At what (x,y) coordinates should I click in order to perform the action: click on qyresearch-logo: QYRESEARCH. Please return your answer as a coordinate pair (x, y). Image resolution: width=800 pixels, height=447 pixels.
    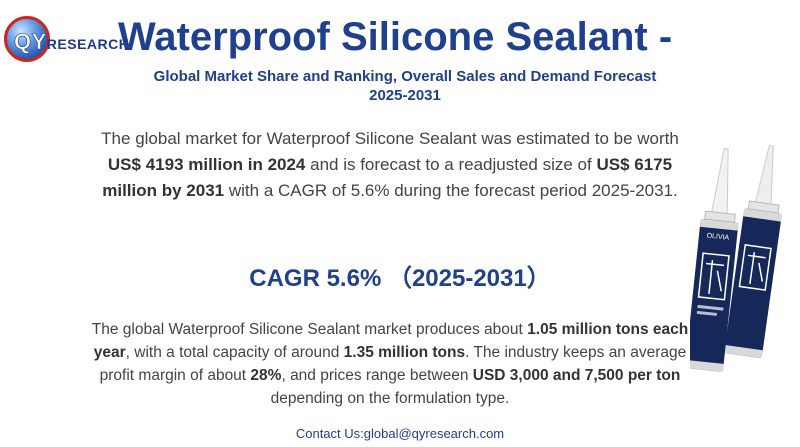
    Looking at the image, I should click on (65, 40).